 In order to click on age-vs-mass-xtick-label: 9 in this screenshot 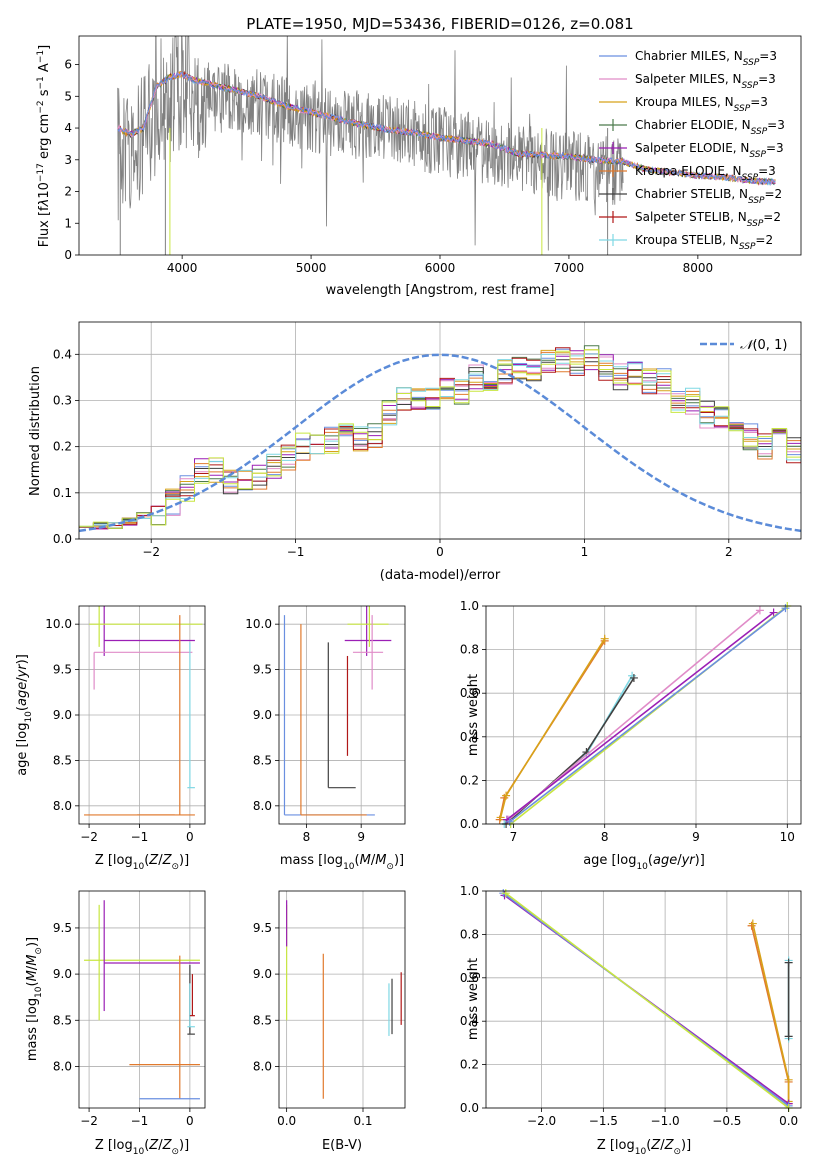, I will do `click(361, 837)`.